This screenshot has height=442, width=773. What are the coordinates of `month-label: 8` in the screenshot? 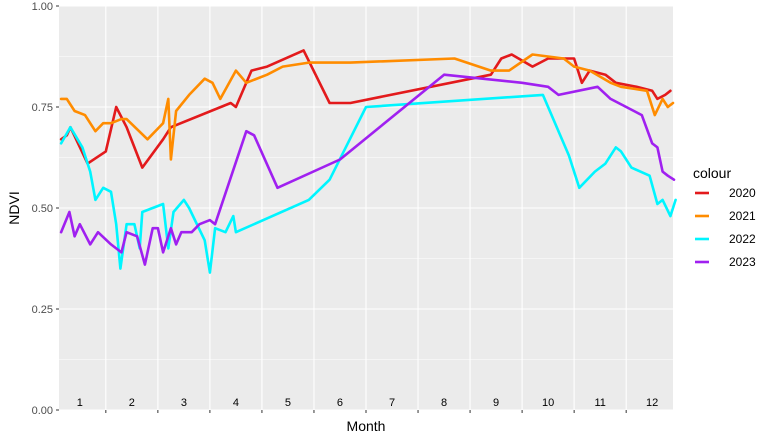 It's located at (444, 403).